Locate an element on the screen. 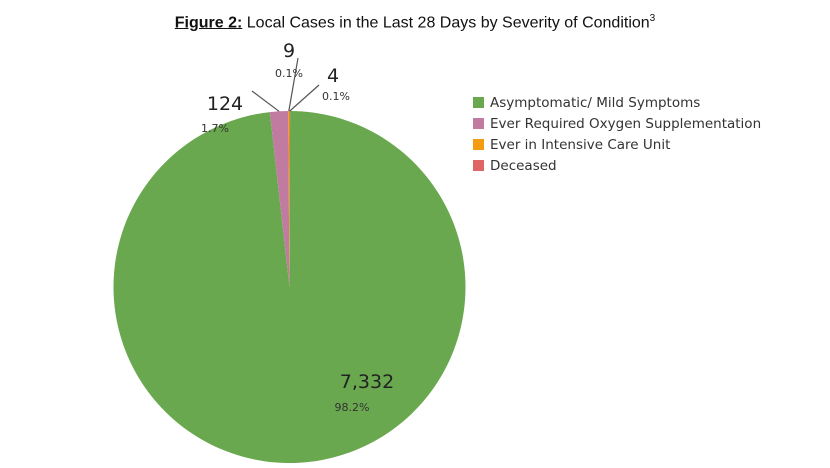 This screenshot has width=830, height=468. legend-item: Deceased is located at coordinates (617, 165).